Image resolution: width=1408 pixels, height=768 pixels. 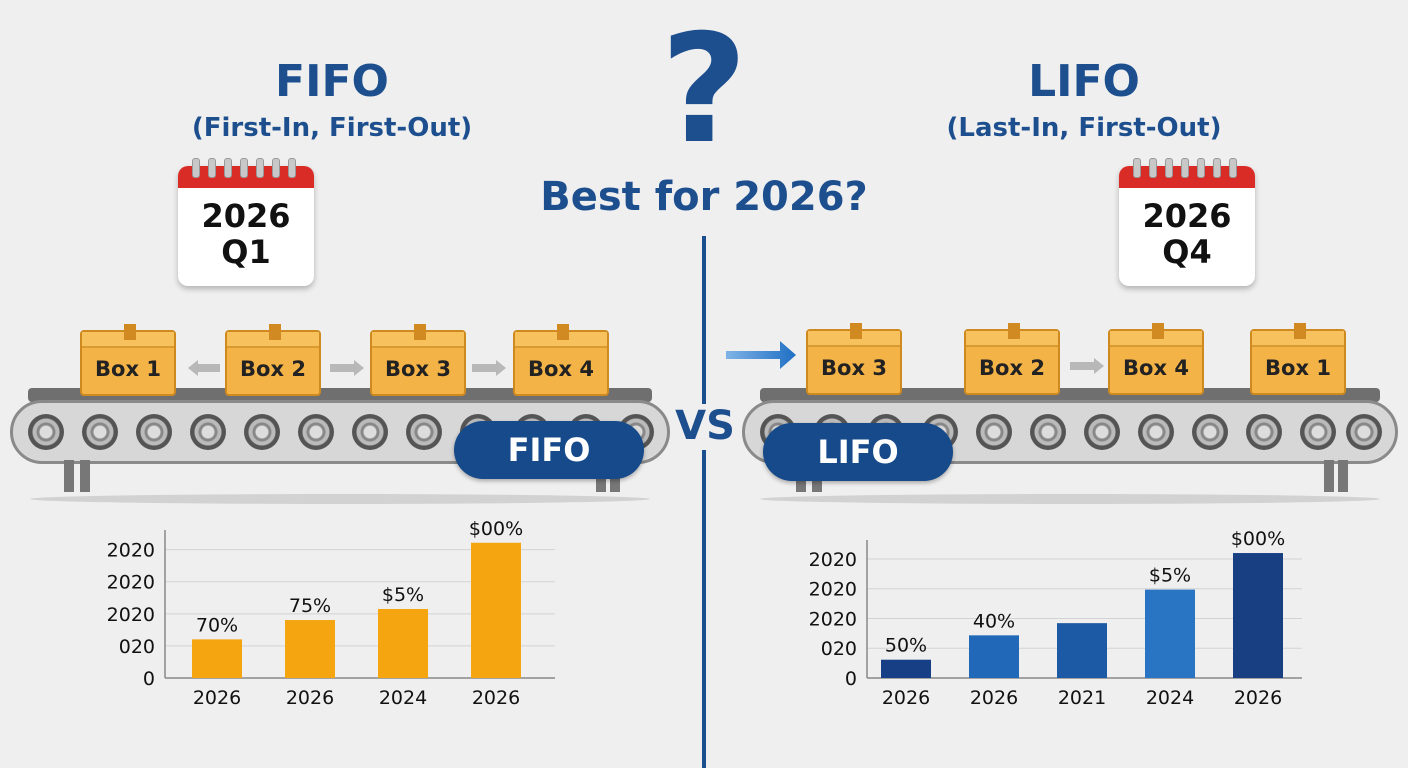 I want to click on lifo-chart-data-label: 50%, so click(x=906, y=646).